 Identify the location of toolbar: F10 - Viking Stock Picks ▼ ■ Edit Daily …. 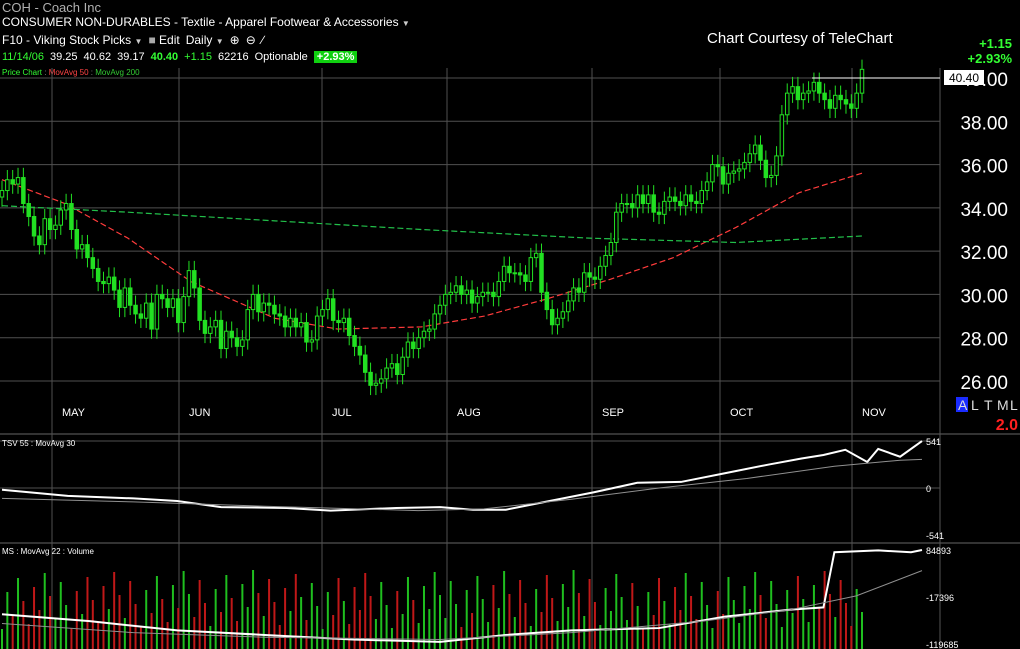
(133, 40).